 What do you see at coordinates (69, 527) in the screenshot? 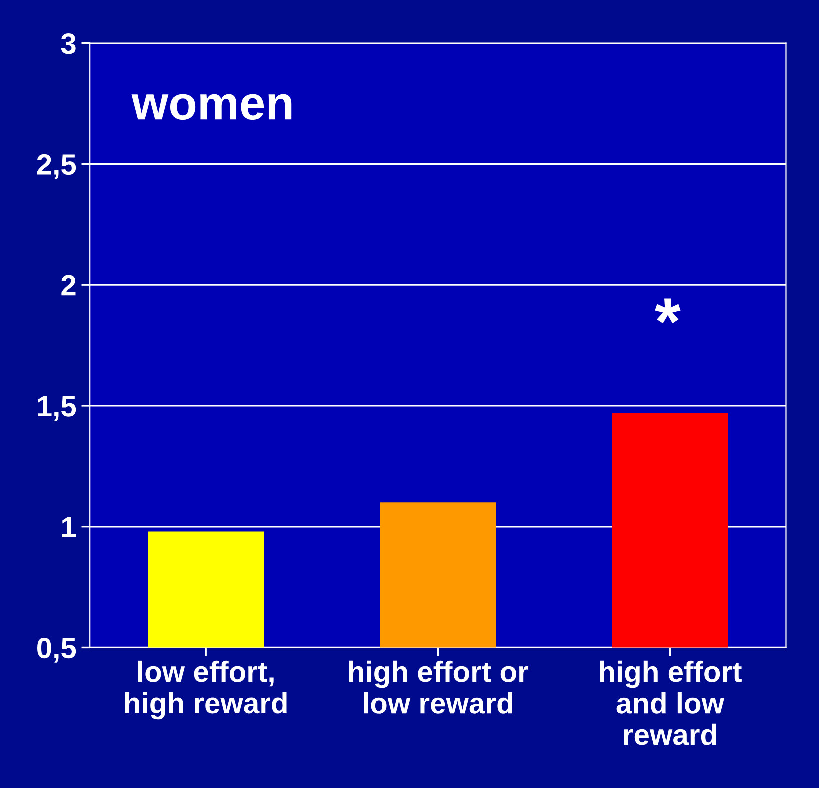
I see `y-tick-label: 1` at bounding box center [69, 527].